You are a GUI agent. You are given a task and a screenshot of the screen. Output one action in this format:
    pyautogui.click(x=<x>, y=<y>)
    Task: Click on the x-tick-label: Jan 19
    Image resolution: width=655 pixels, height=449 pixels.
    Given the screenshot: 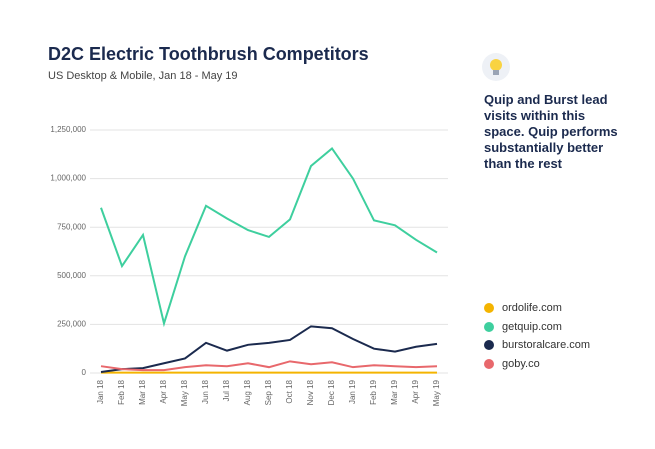 What is the action you would take?
    pyautogui.click(x=352, y=391)
    